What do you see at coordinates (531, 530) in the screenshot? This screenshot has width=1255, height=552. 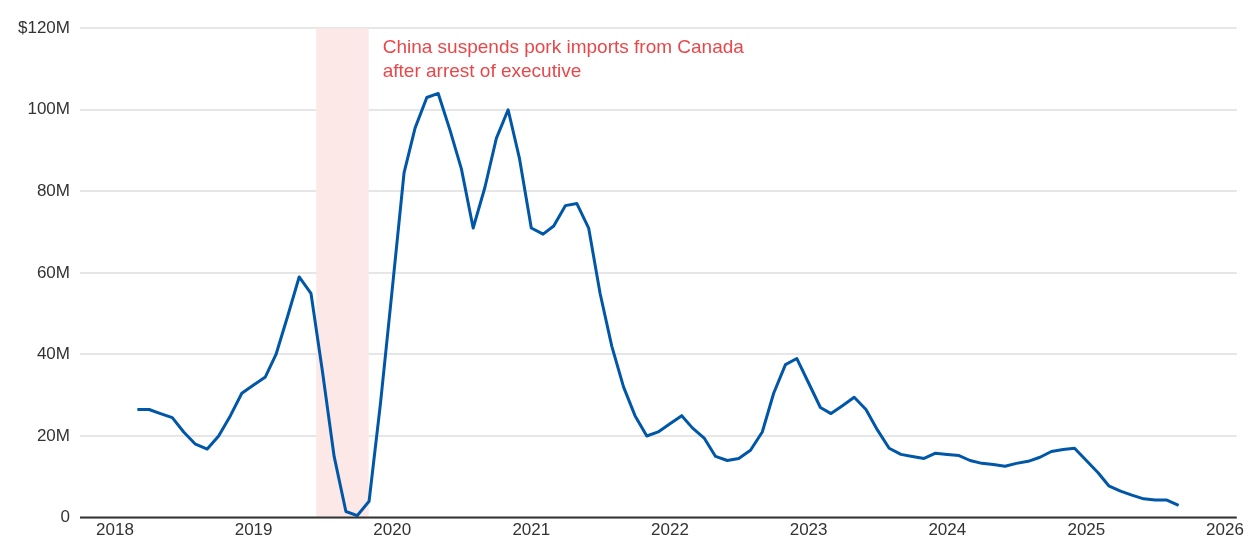 I see `x-tick-label: 2021` at bounding box center [531, 530].